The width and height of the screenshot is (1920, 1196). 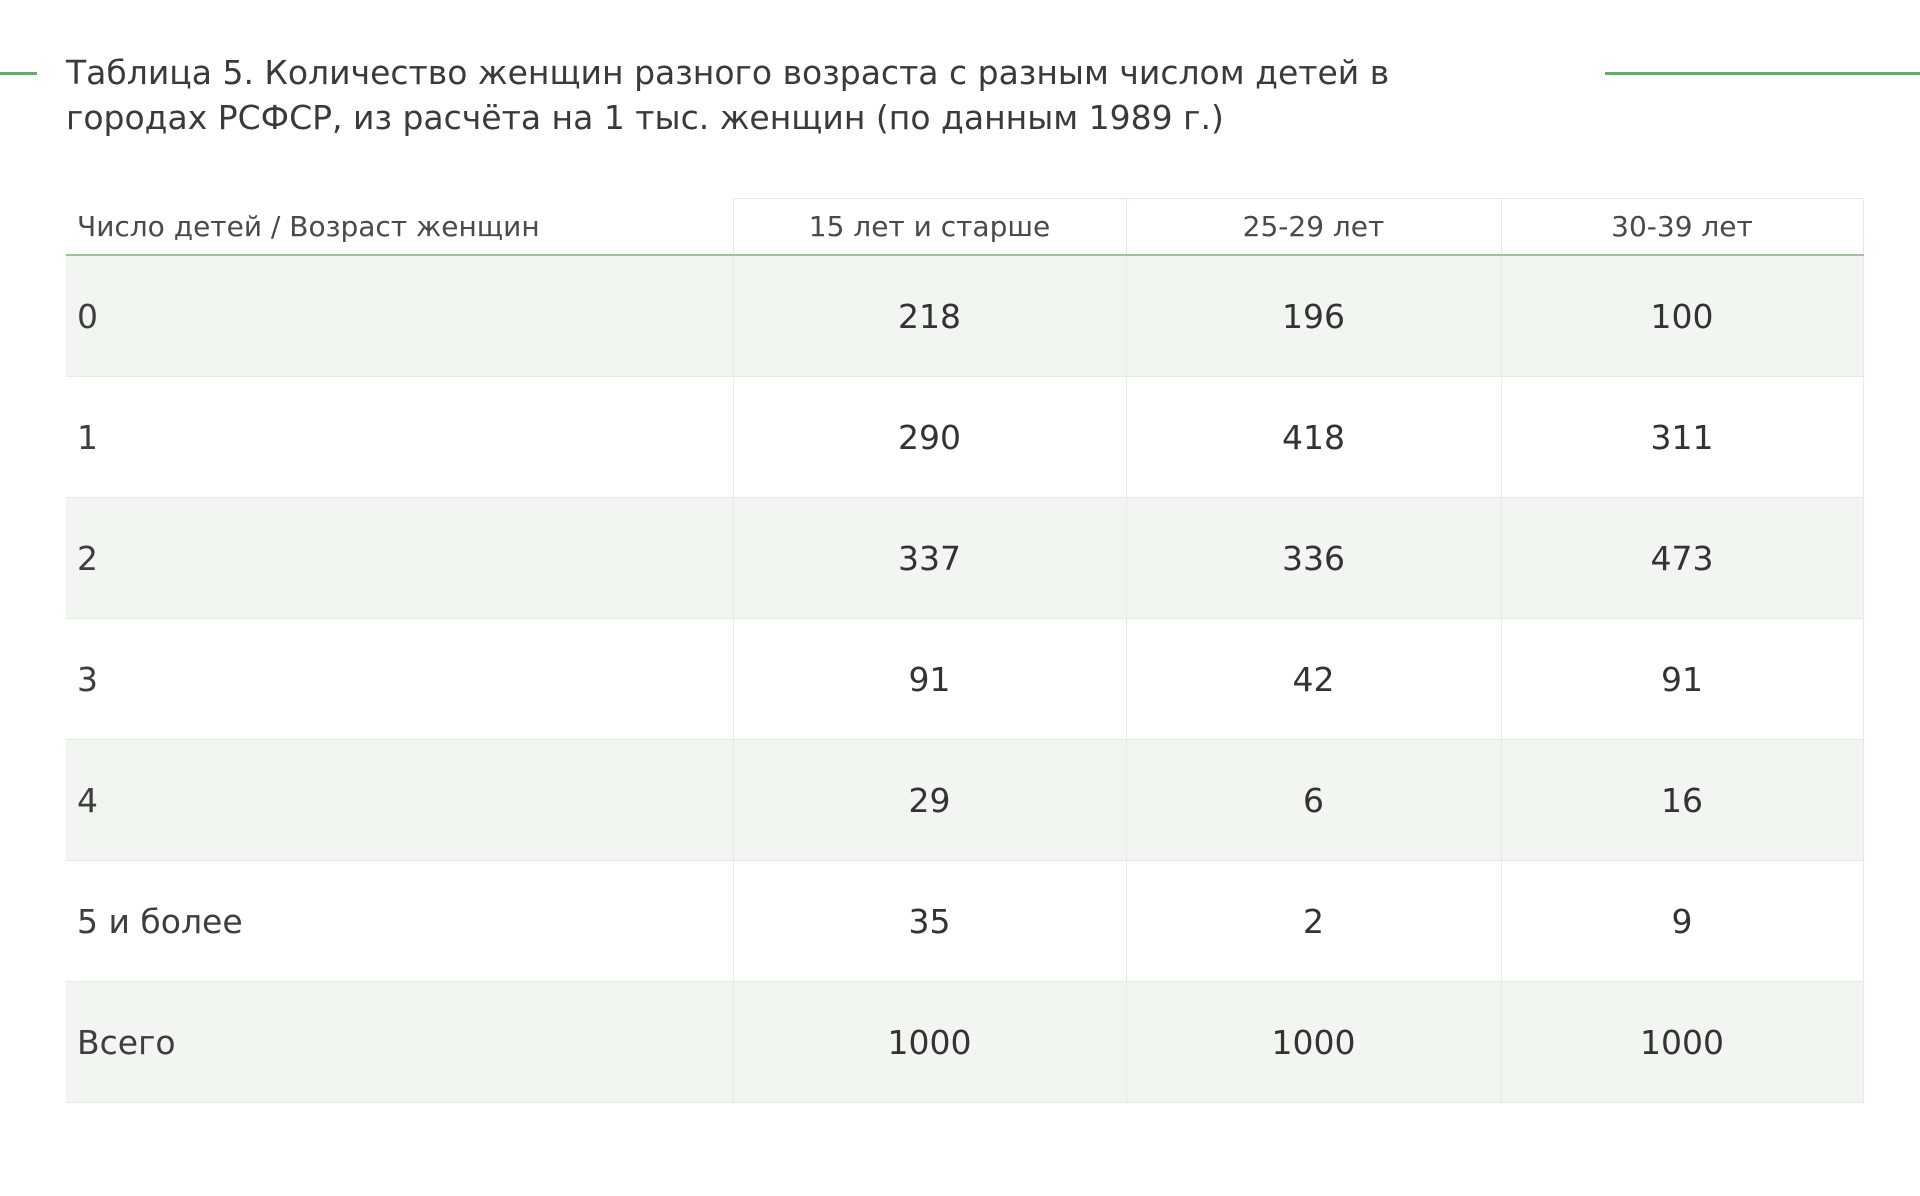 I want to click on cell-value: 35, so click(x=929, y=921).